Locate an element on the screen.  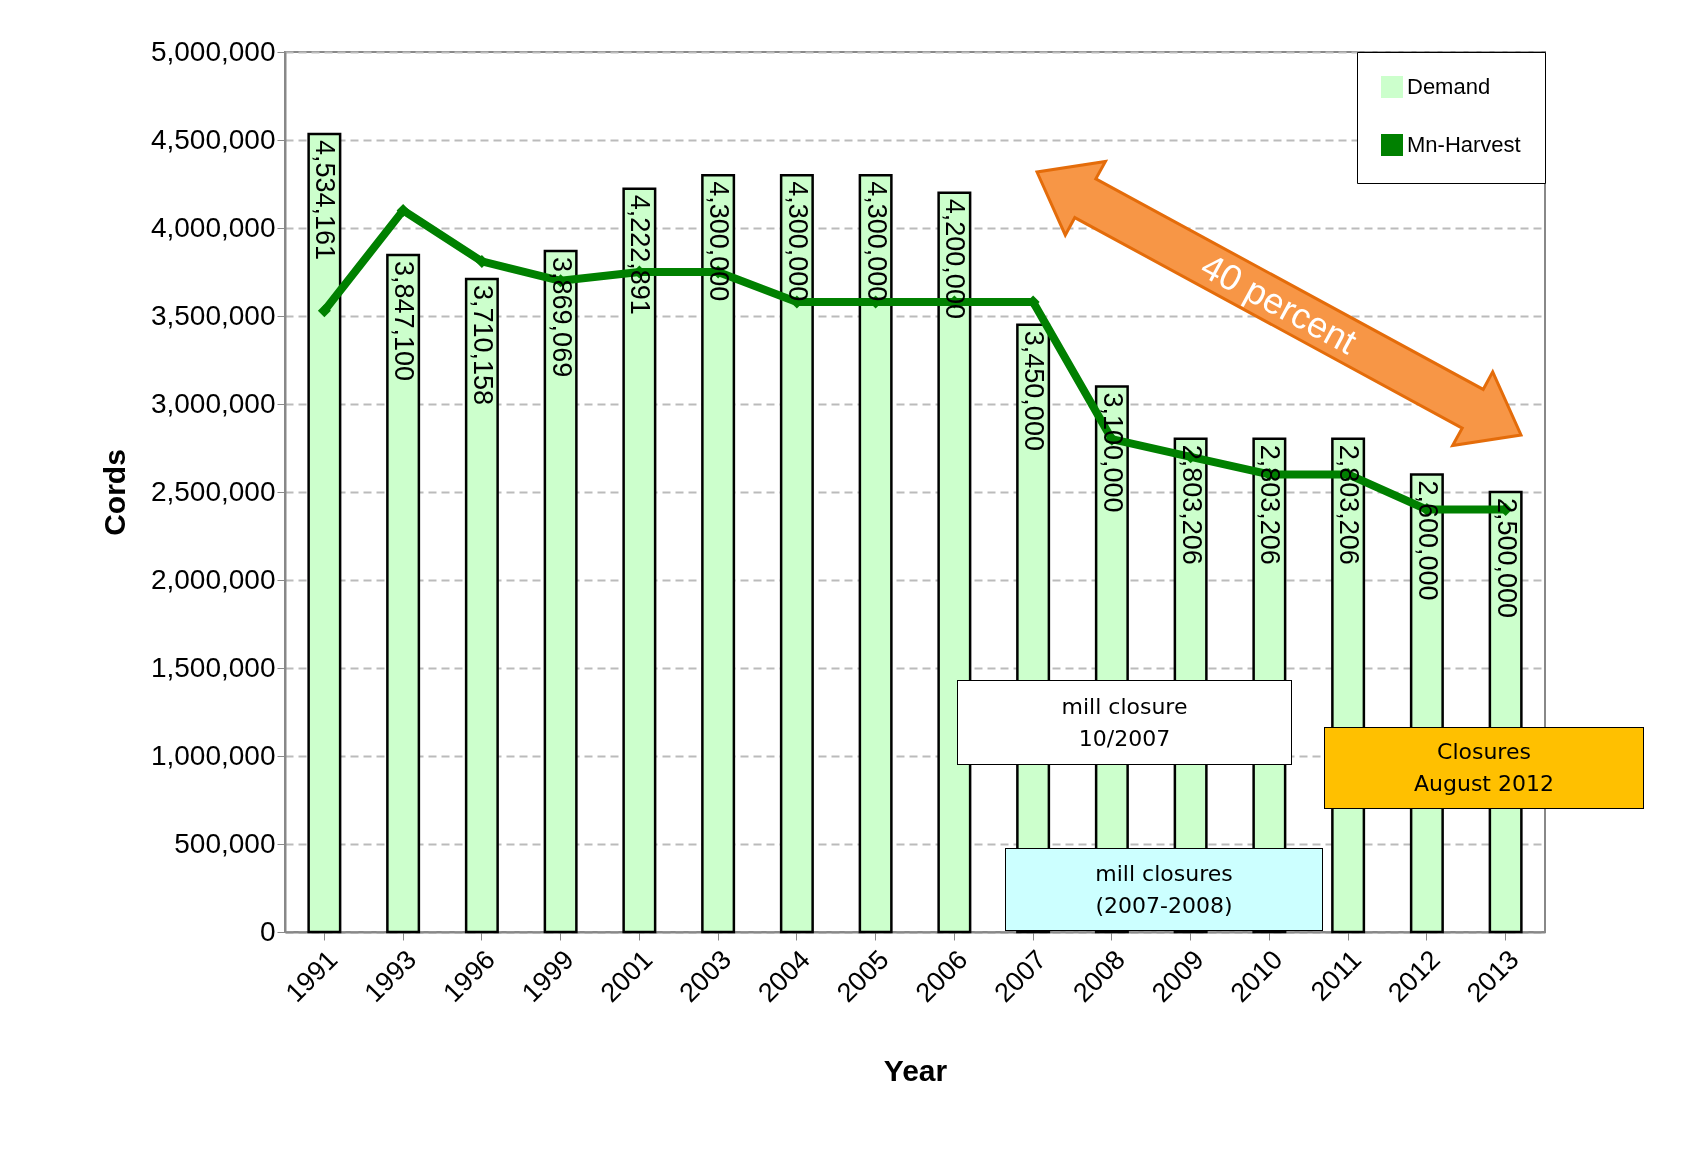
y-tick-label: 2,000,000 is located at coordinates (213, 579).